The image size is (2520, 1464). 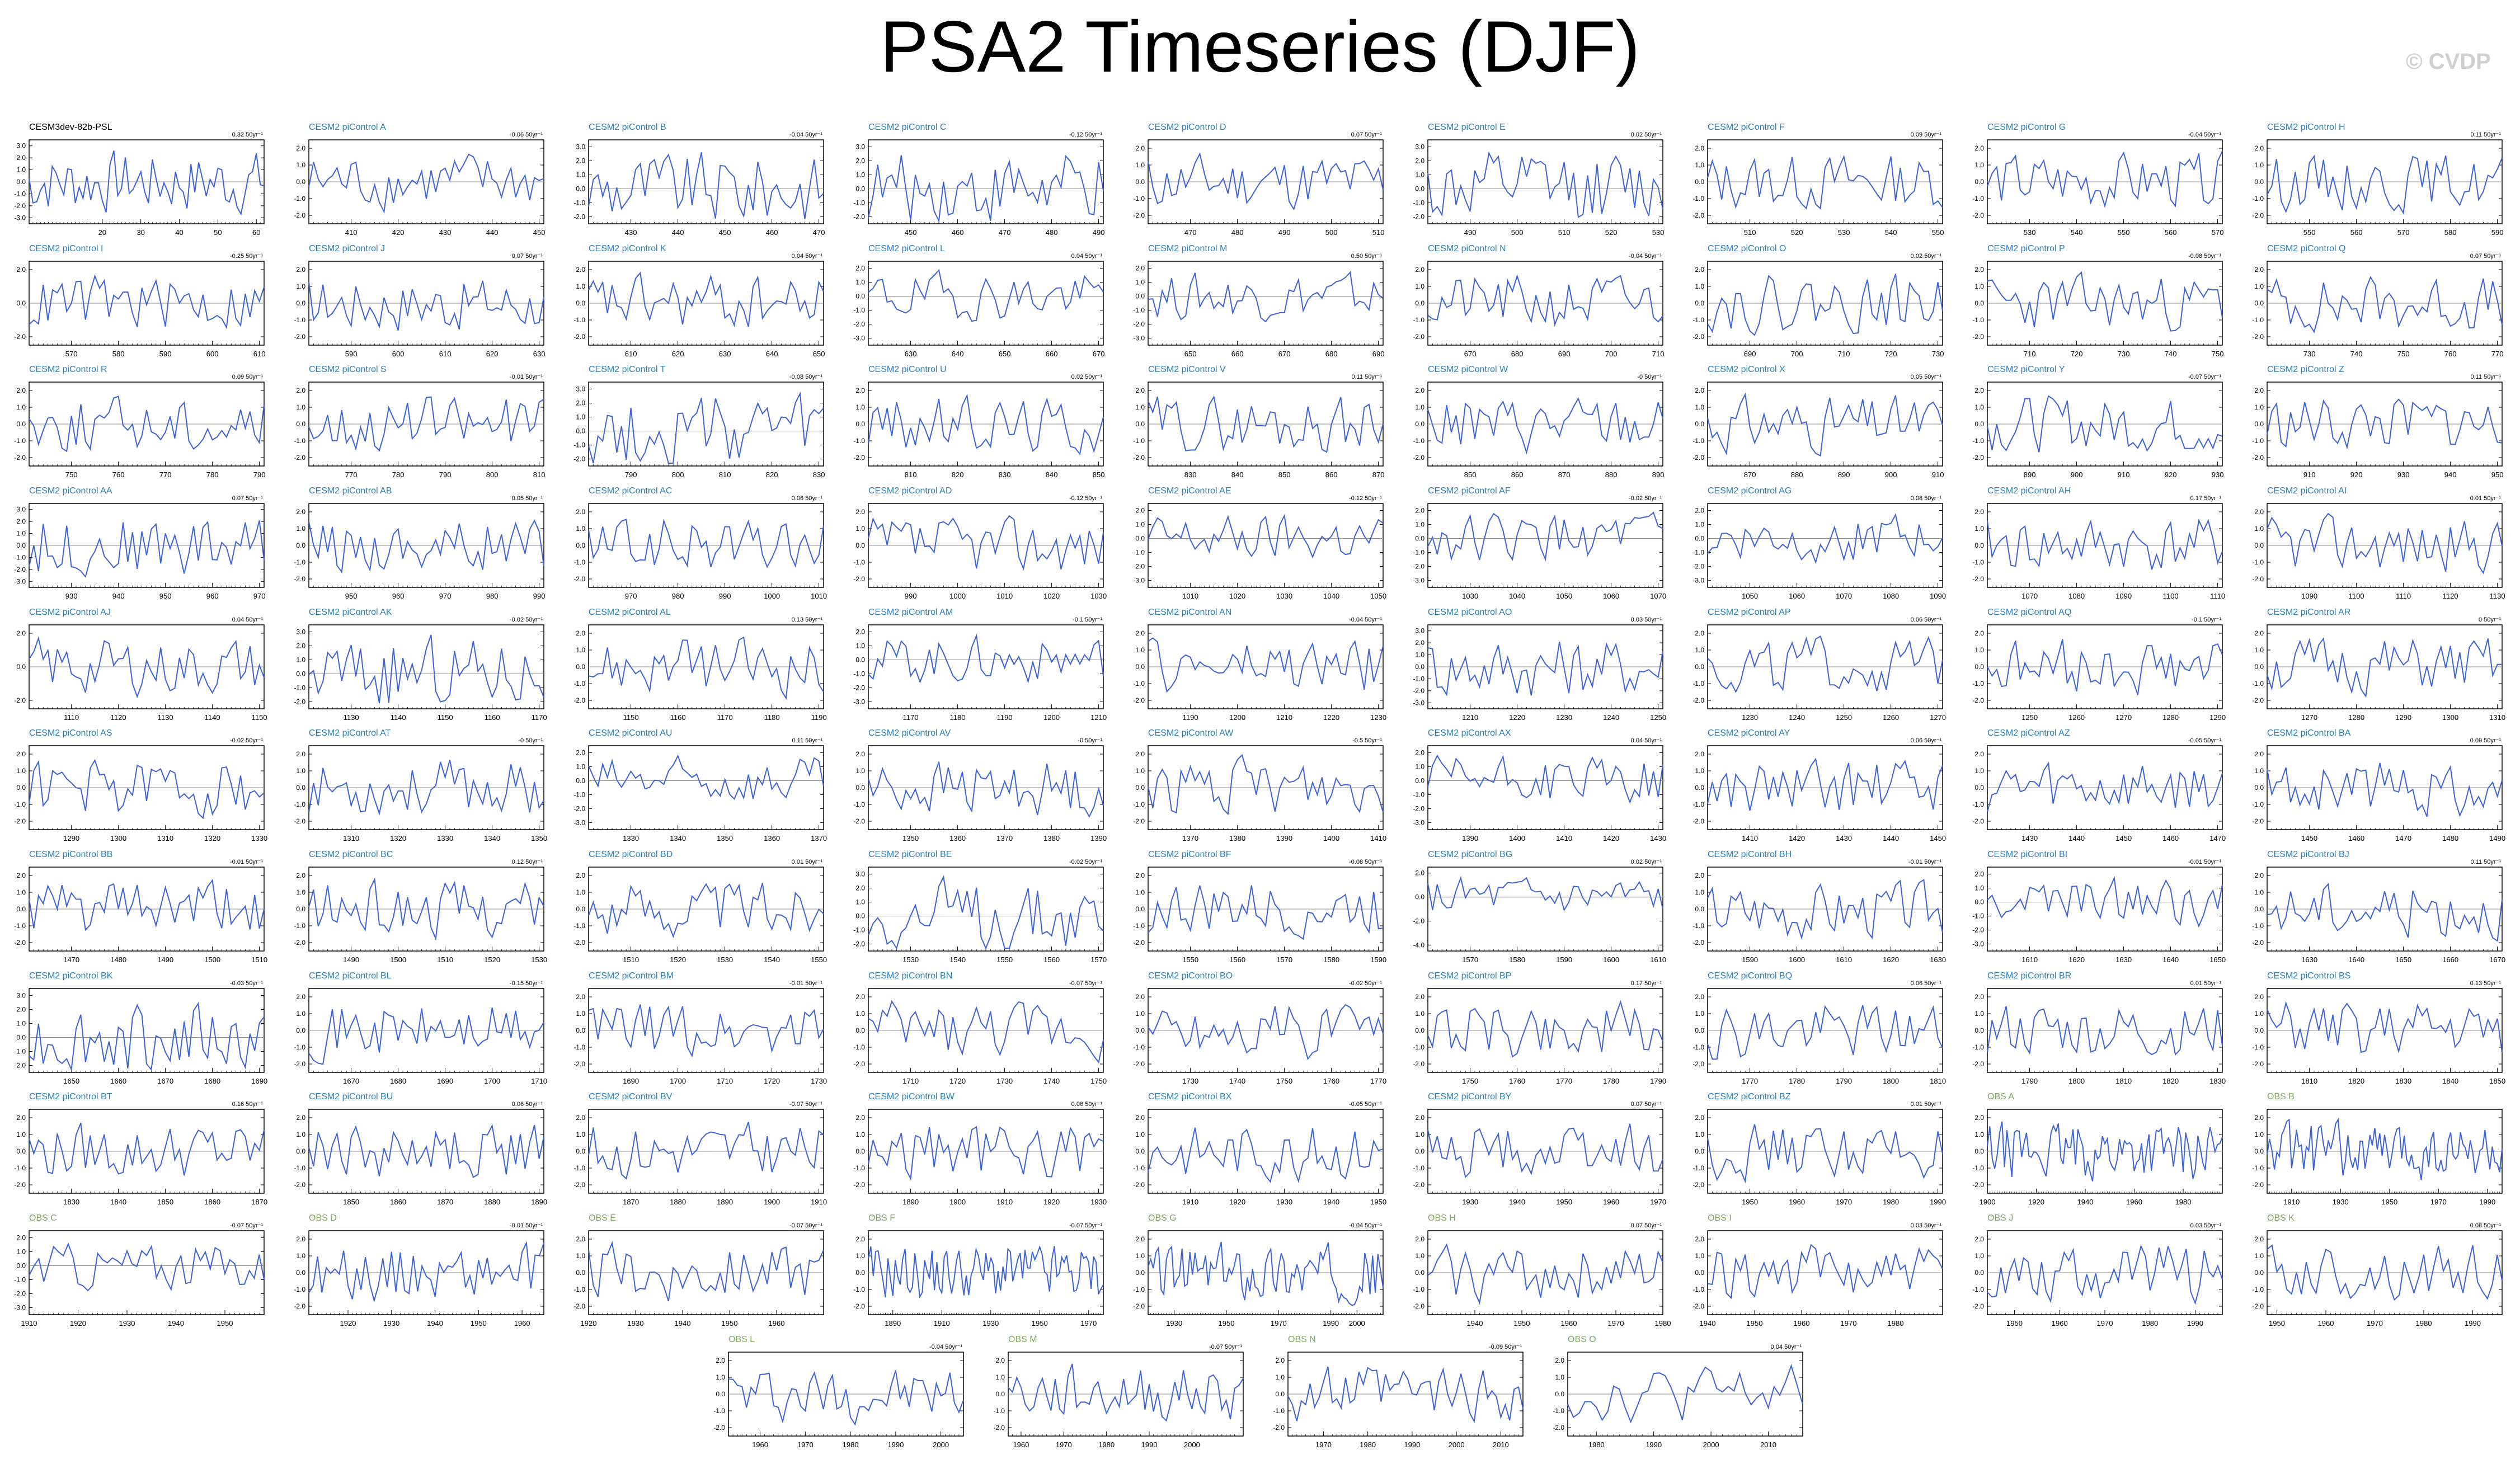 What do you see at coordinates (2205, 740) in the screenshot?
I see `panel-trend: -0.05 50yr⁻¹` at bounding box center [2205, 740].